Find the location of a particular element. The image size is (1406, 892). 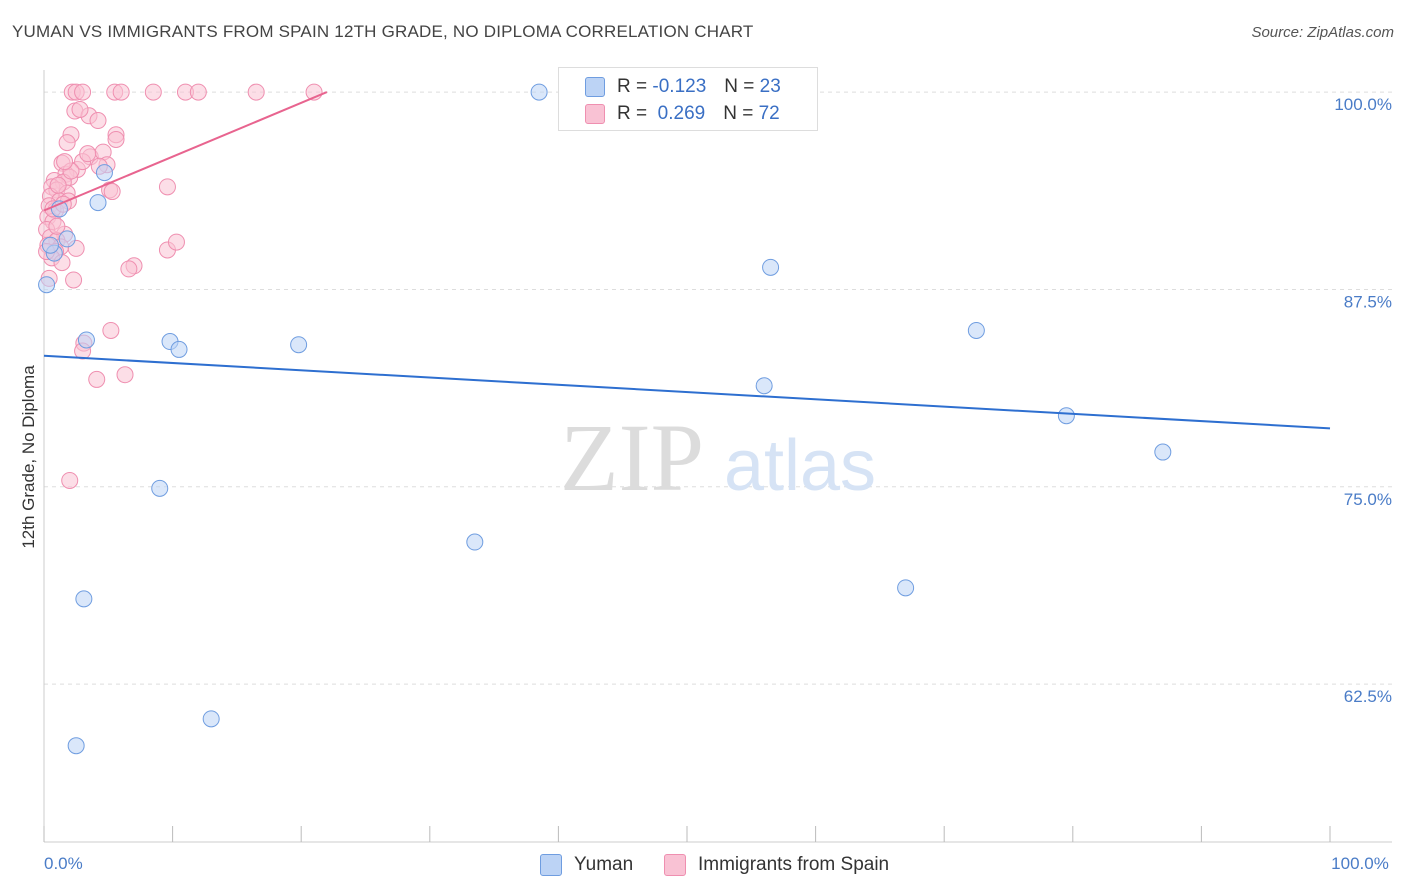

legend-n-value: 23 is located at coordinates (770, 86).